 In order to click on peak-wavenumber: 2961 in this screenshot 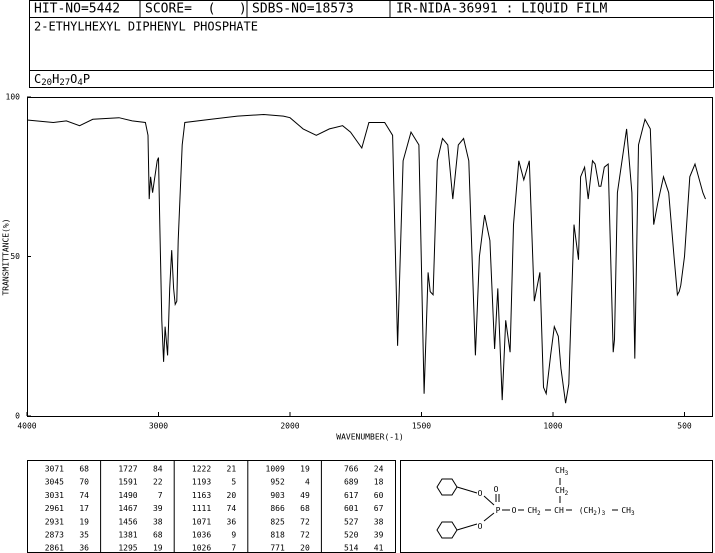, I will do `click(54, 508)`.